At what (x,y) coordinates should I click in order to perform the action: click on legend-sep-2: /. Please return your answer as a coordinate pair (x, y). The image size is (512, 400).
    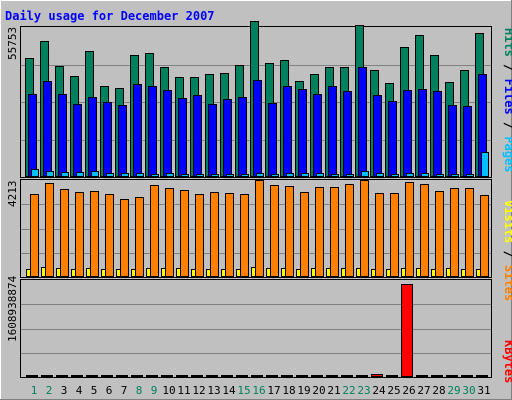
    Looking at the image, I should click on (507, 126).